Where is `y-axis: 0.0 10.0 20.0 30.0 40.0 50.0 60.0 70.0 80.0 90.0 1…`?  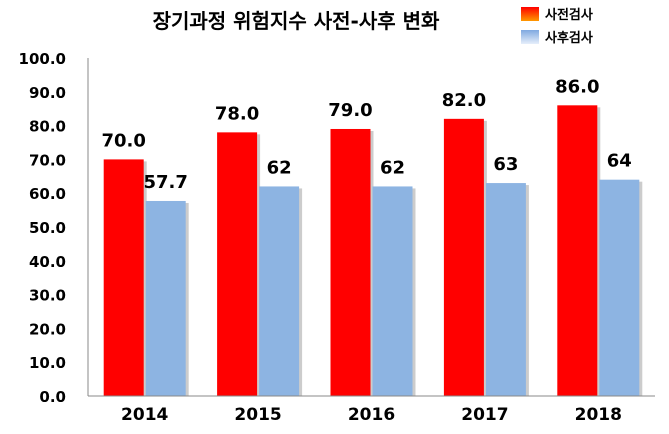 y-axis: 0.0 10.0 20.0 30.0 40.0 50.0 60.0 70.0 80.0 90.0 1… is located at coordinates (54, 228).